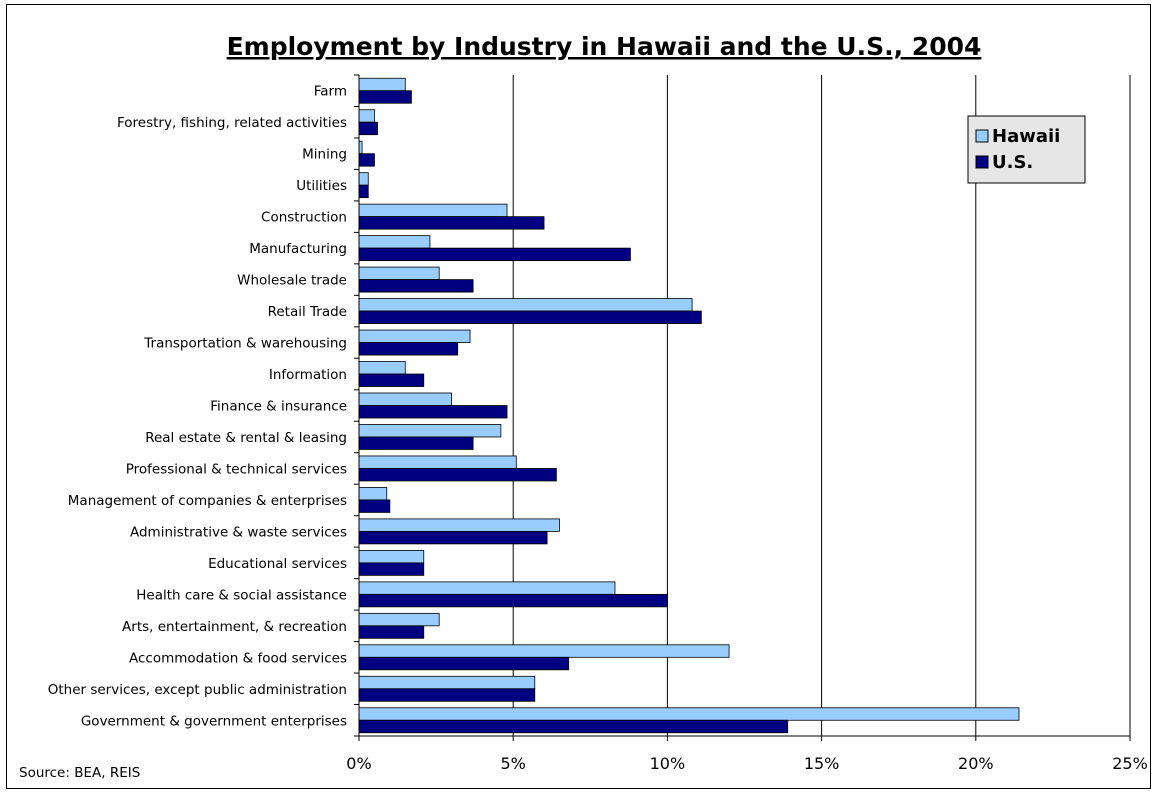  Describe the element at coordinates (1026, 136) in the screenshot. I see `legend-label: Hawaii` at that location.